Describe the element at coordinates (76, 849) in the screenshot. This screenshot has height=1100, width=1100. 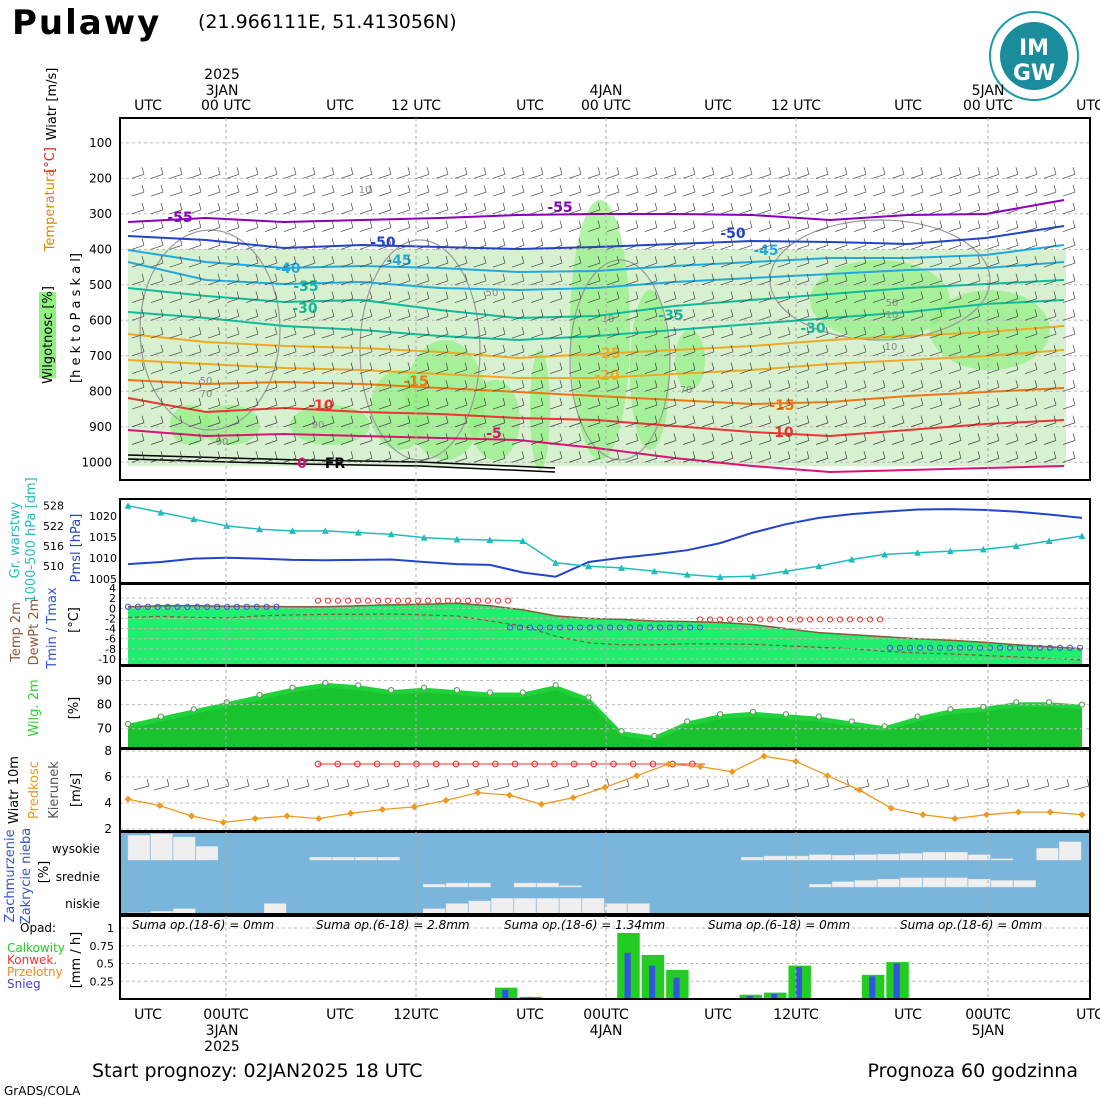
I see `cloud-level-label: wysokie` at that location.